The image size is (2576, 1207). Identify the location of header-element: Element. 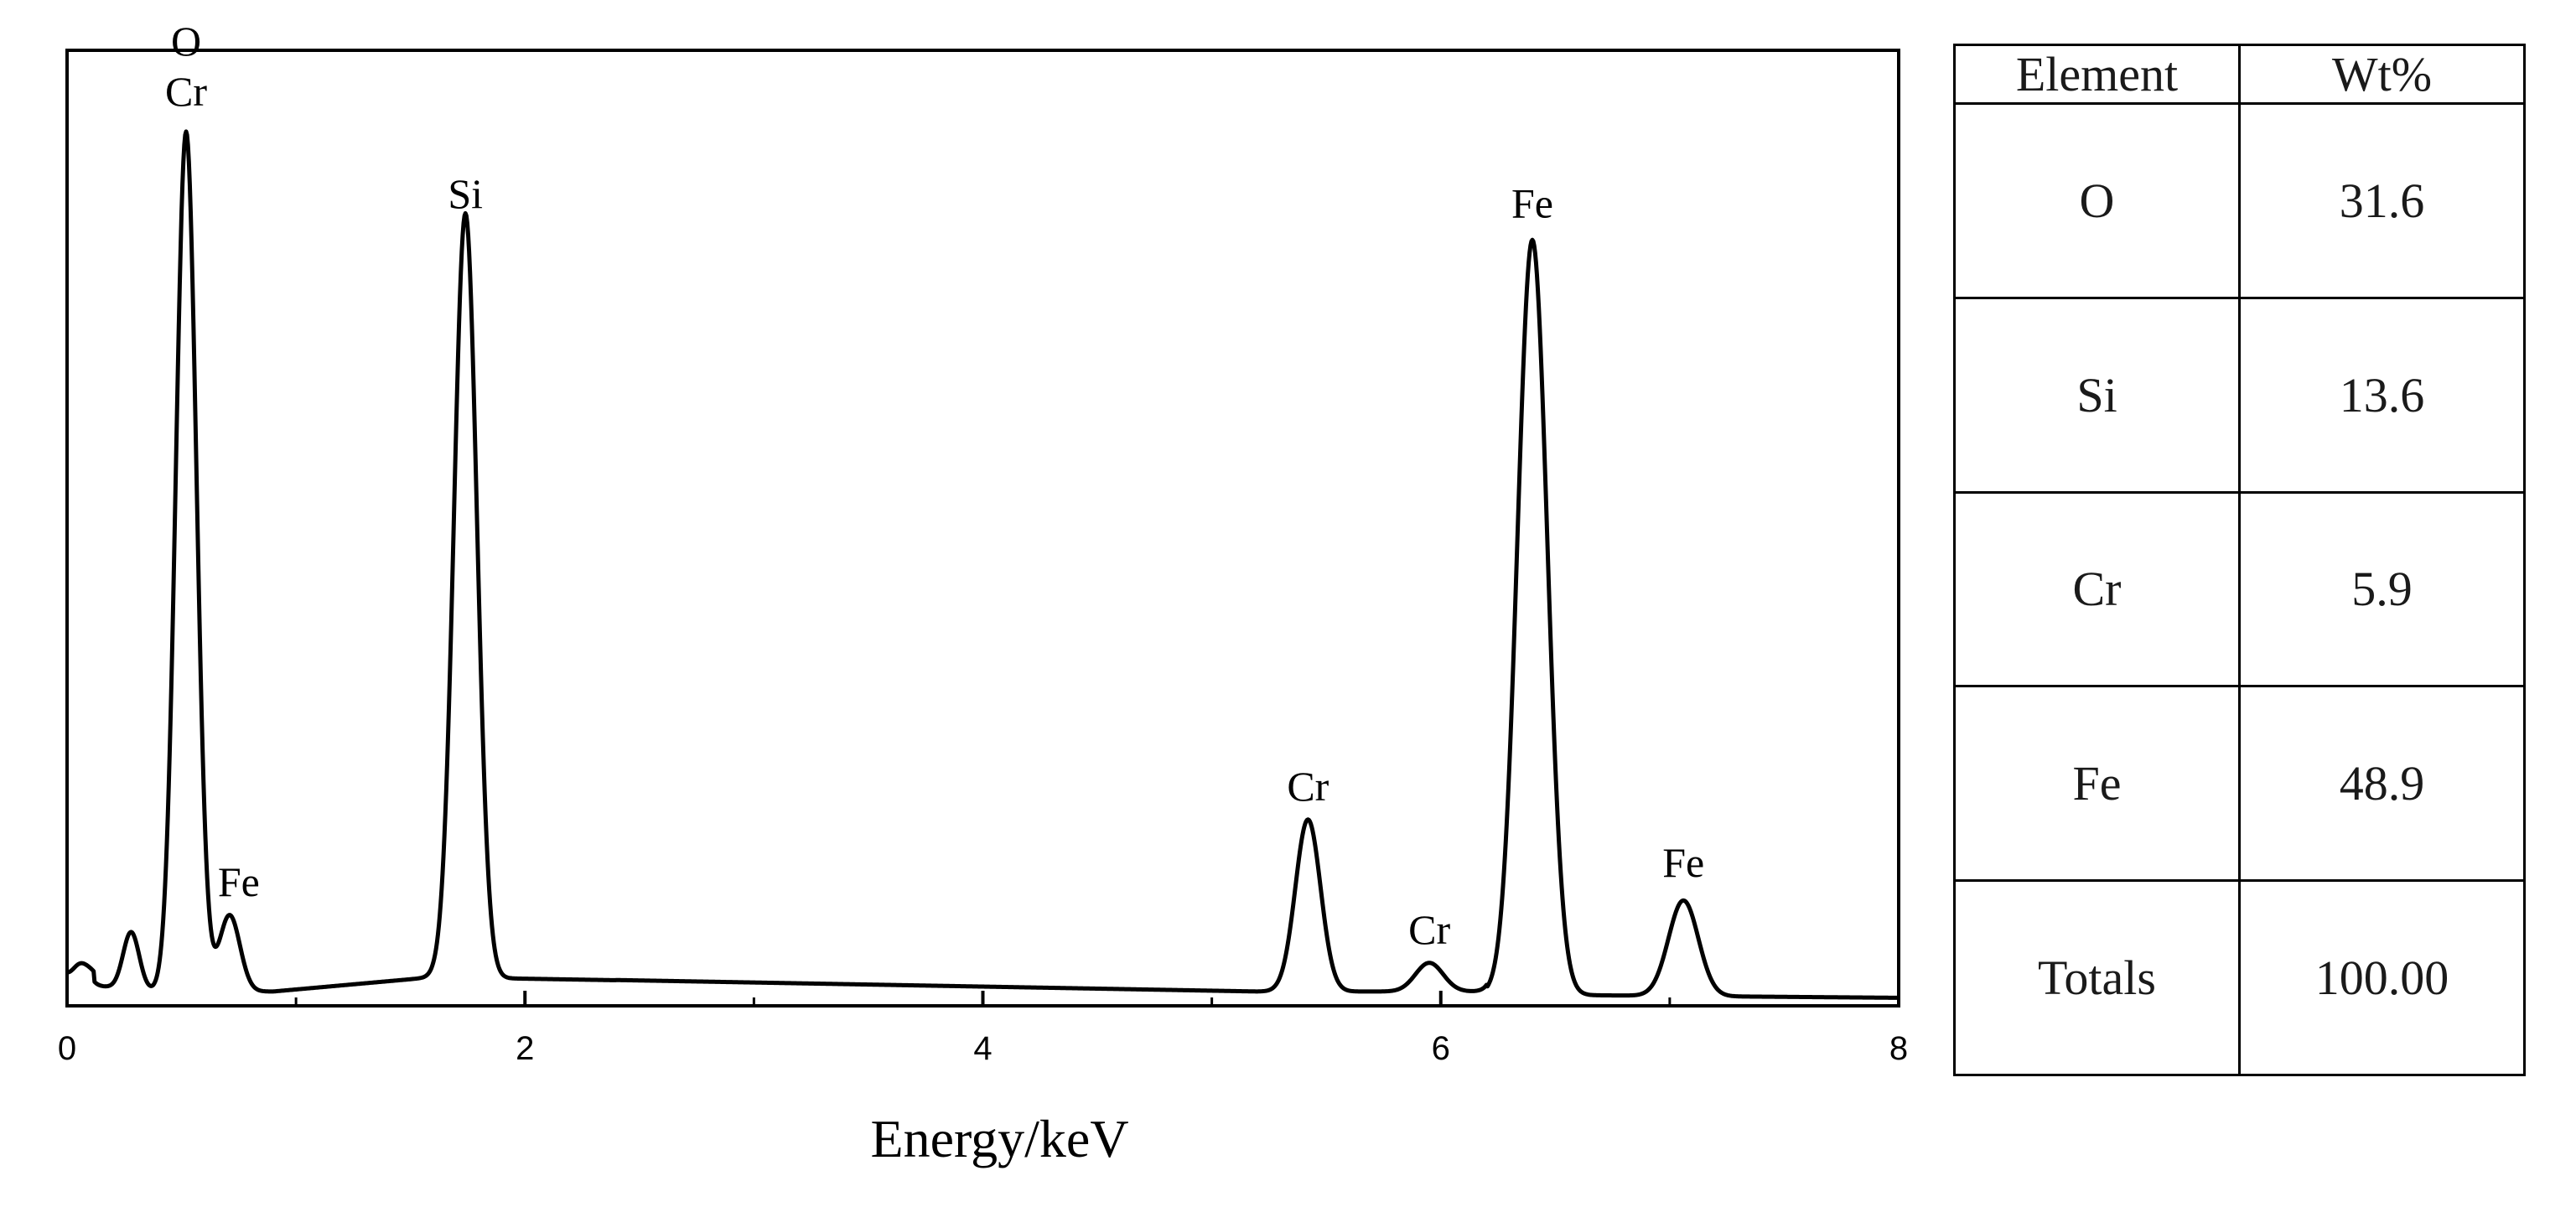
(2097, 75).